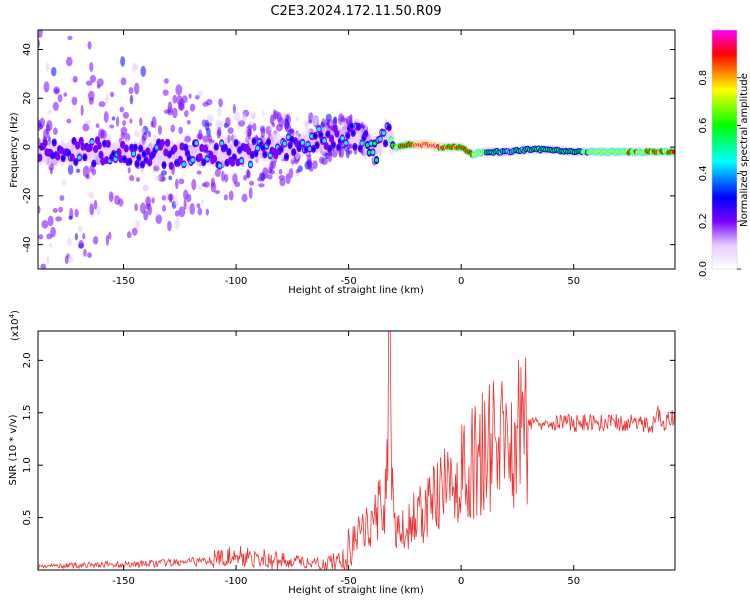 This screenshot has width=750, height=600. Describe the element at coordinates (27, 196) in the screenshot. I see `y-tick-label: -20` at that location.